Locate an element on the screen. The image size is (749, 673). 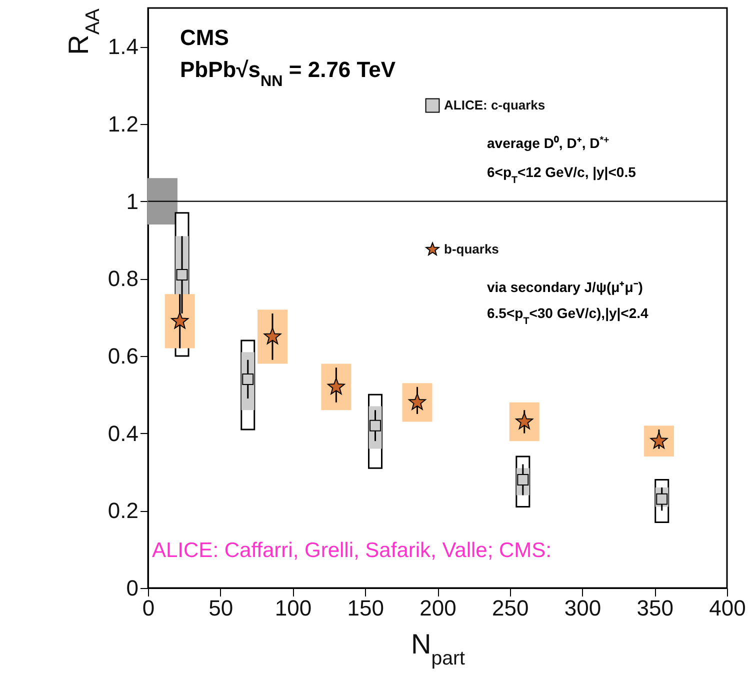
x-tick-label: 0 is located at coordinates (148, 608).